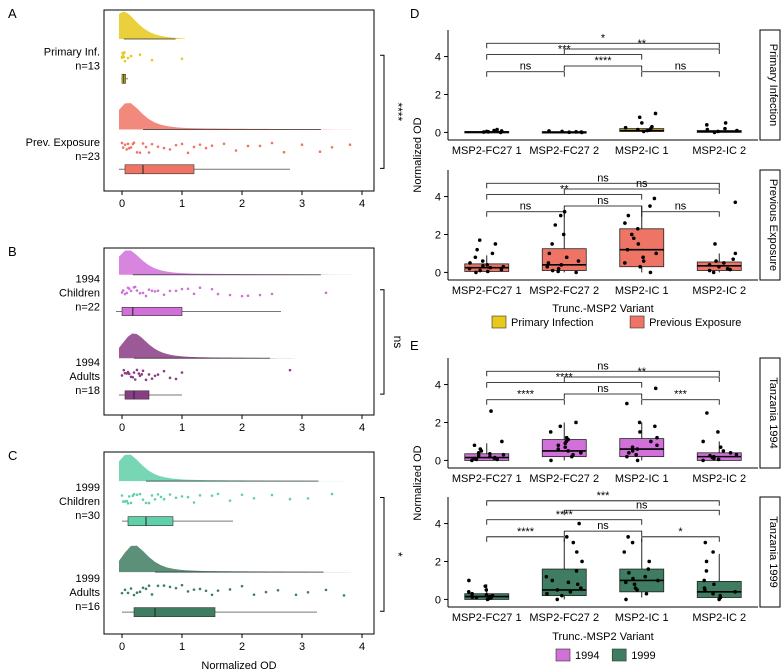  What do you see at coordinates (152, 311) in the screenshot?
I see `box-iqr` at bounding box center [152, 311].